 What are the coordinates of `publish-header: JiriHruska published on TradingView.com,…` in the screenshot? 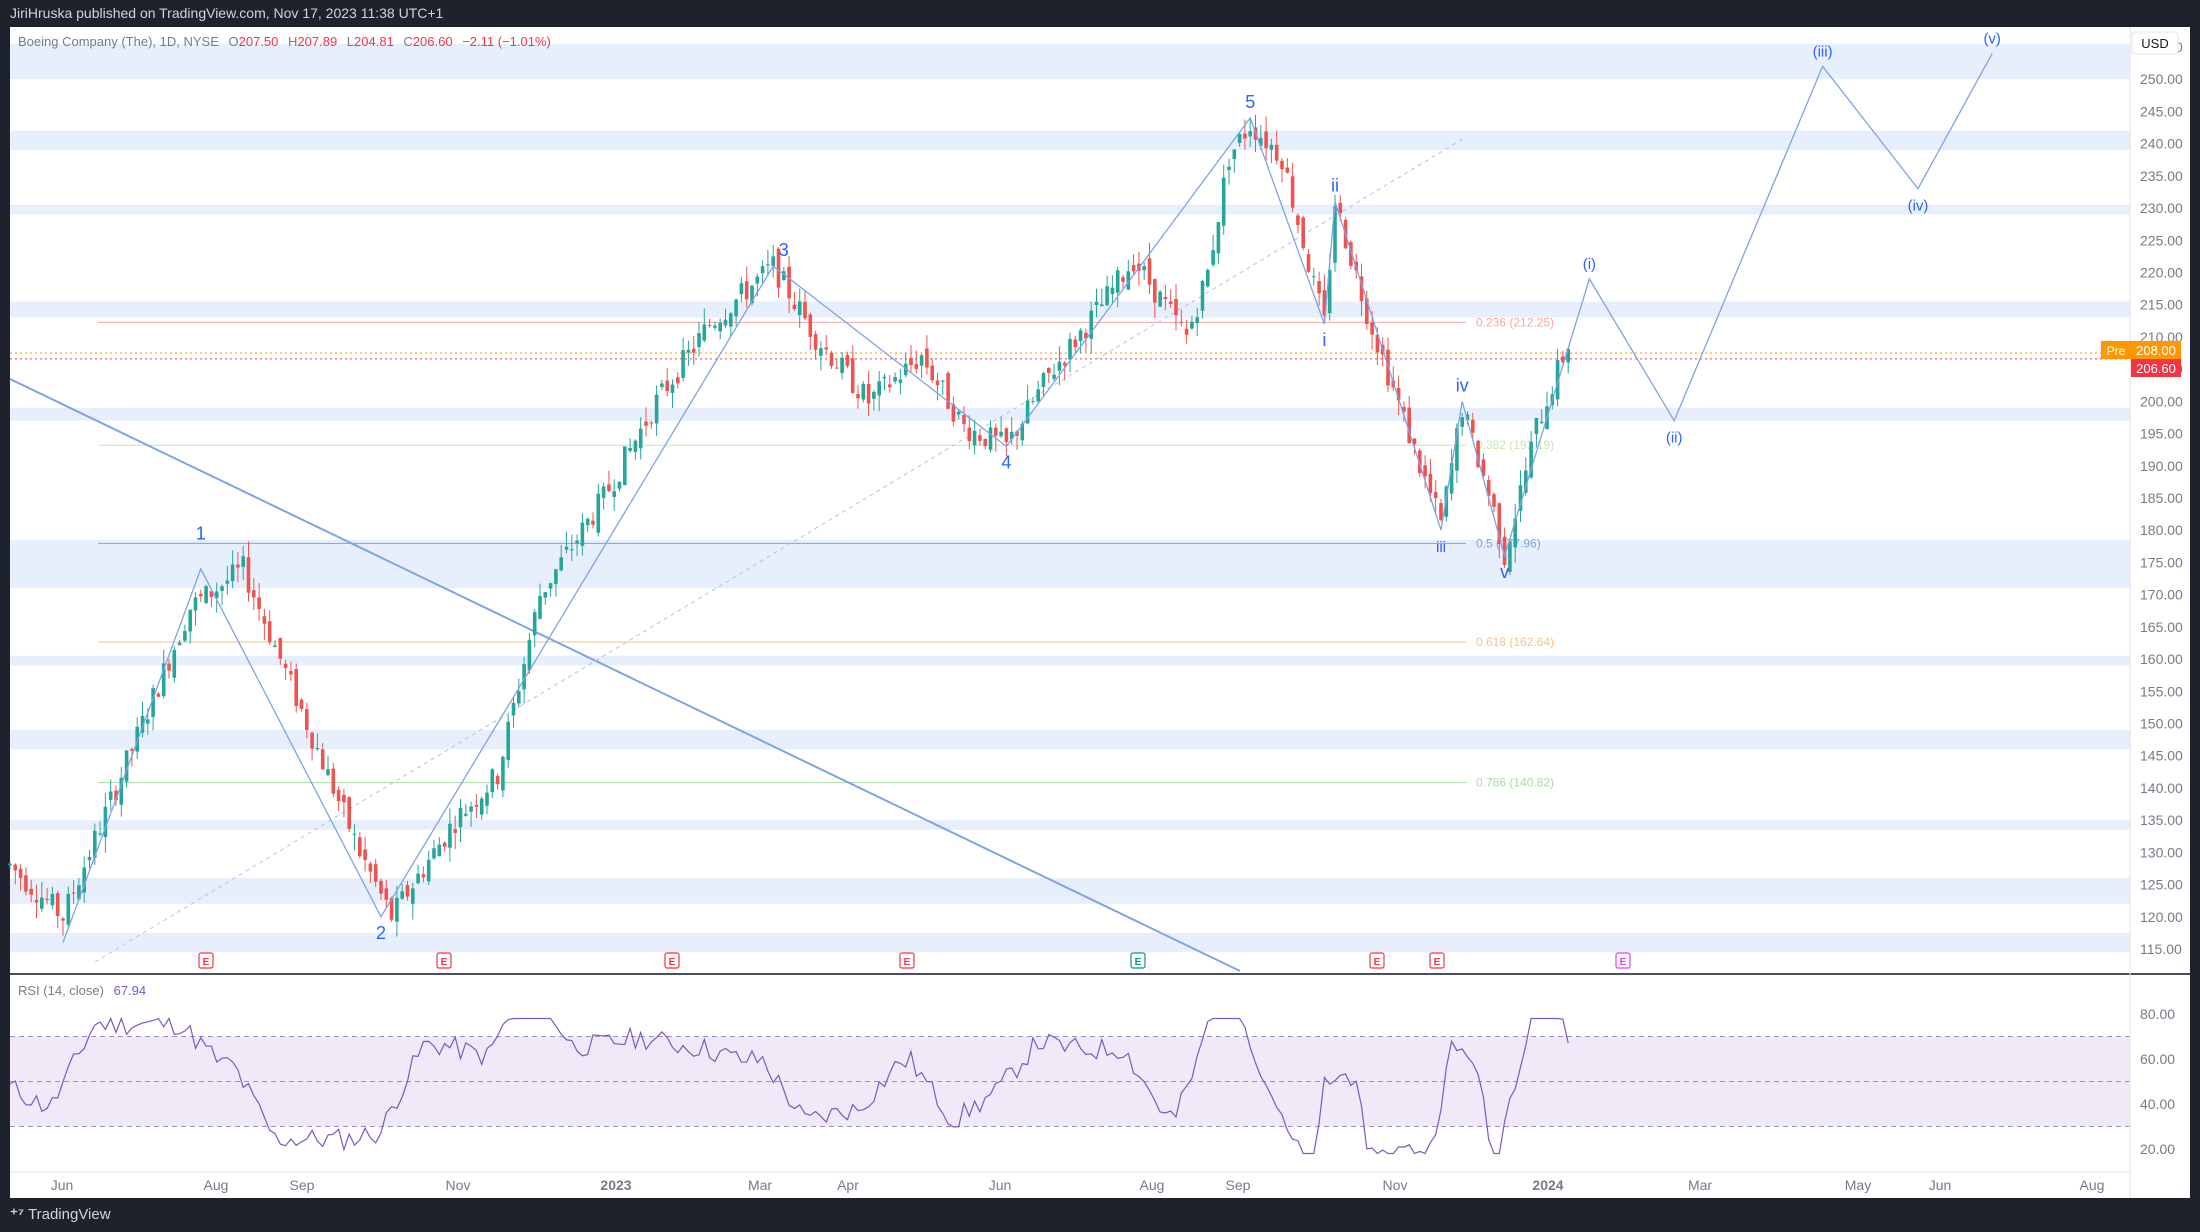 It's located at (1100, 13).